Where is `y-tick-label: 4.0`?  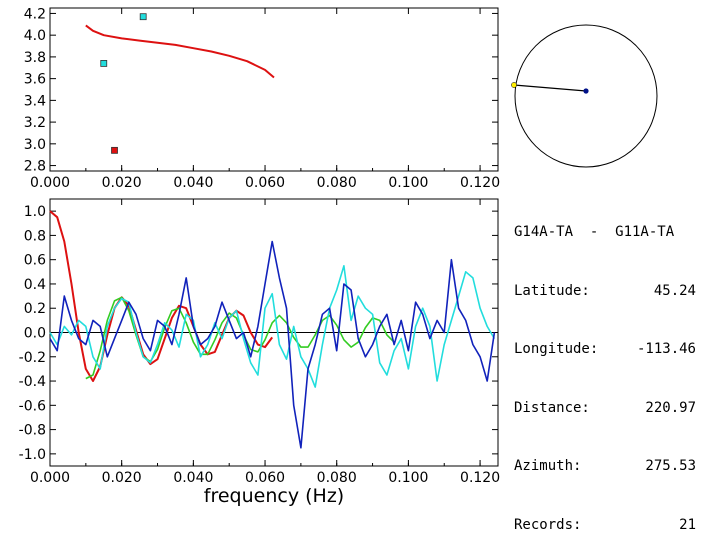 y-tick-label: 4.0 is located at coordinates (35, 36).